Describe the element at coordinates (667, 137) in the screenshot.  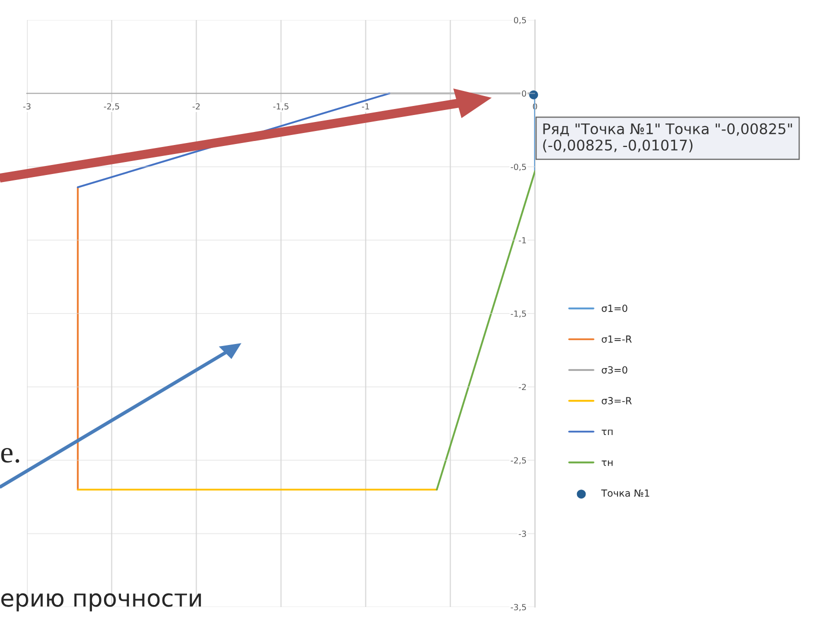
I see `annotation: Ряд "Точка №1" Точка "-0,00825" (-0,00825, -0,01017)` at that location.